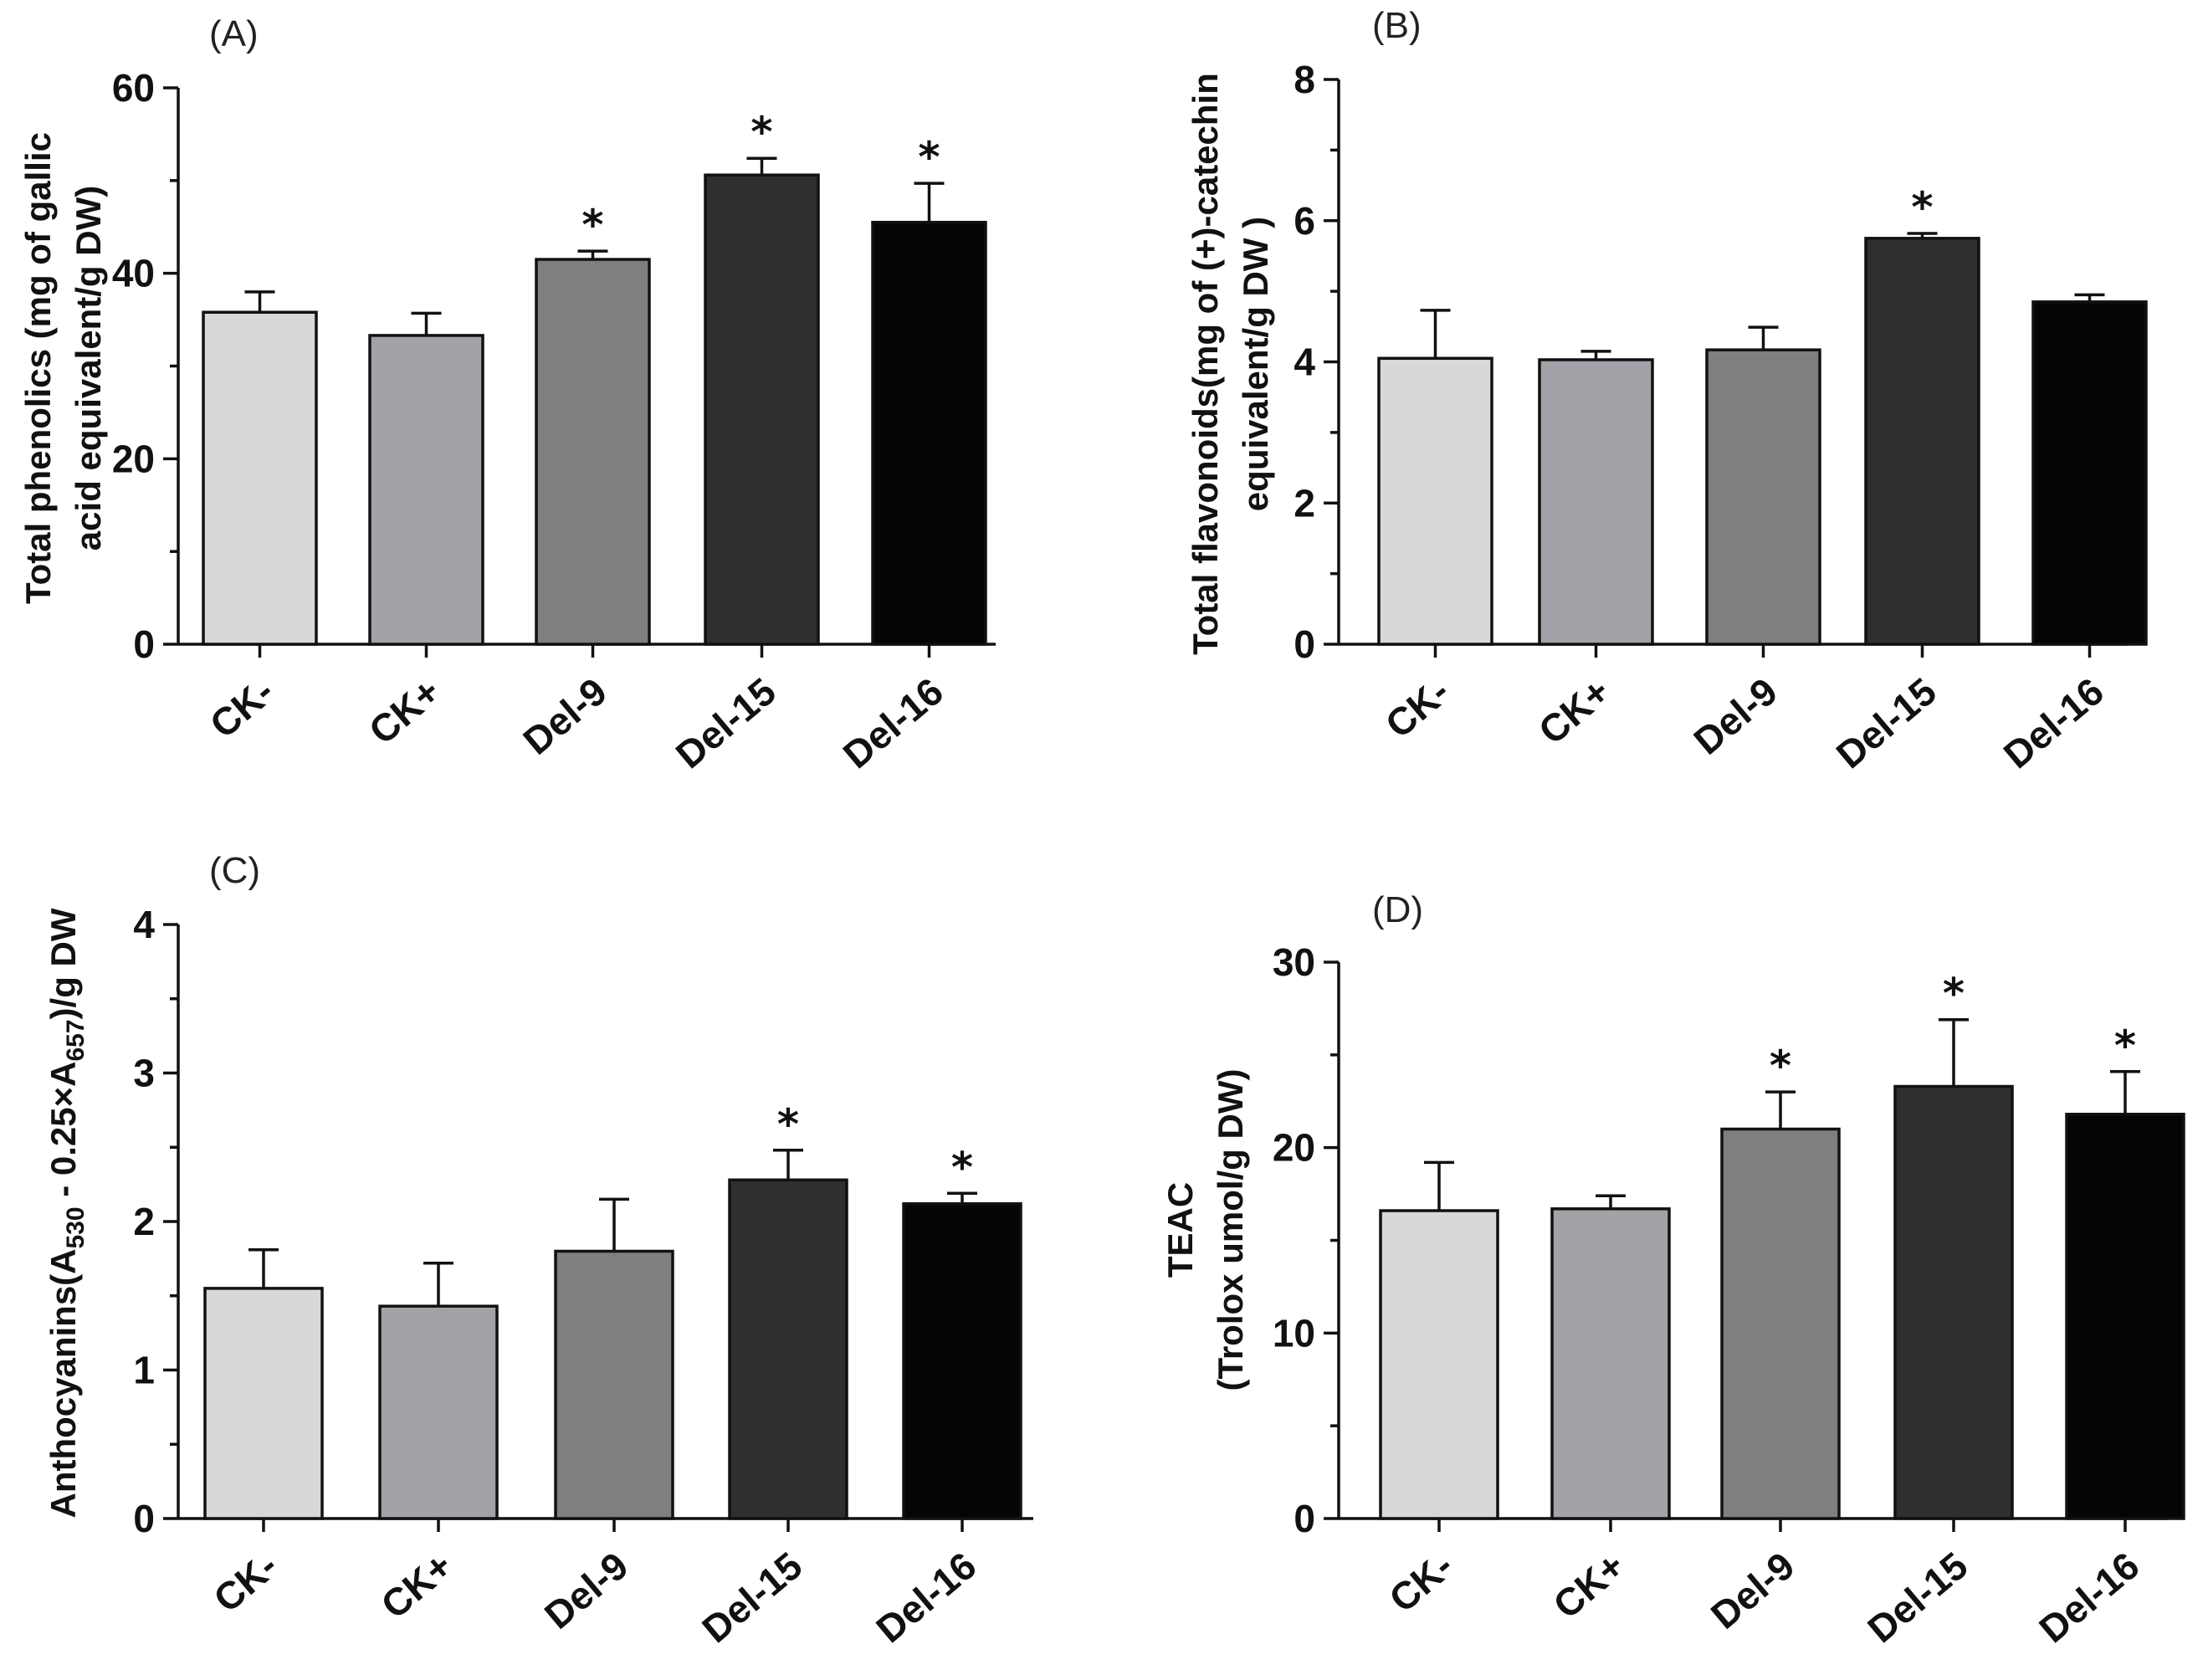 This screenshot has height=1680, width=2208. I want to click on y-axis-title: Anthocyanins(A530 - 0.25×A657)/g DW, so click(67, 1213).